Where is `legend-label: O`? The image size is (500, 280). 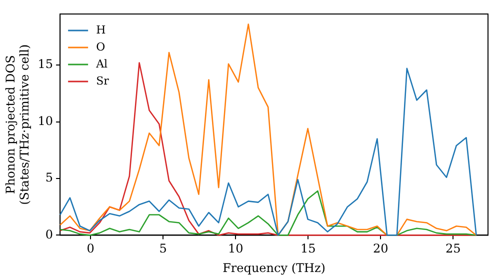
legend-label: O is located at coordinates (101, 47).